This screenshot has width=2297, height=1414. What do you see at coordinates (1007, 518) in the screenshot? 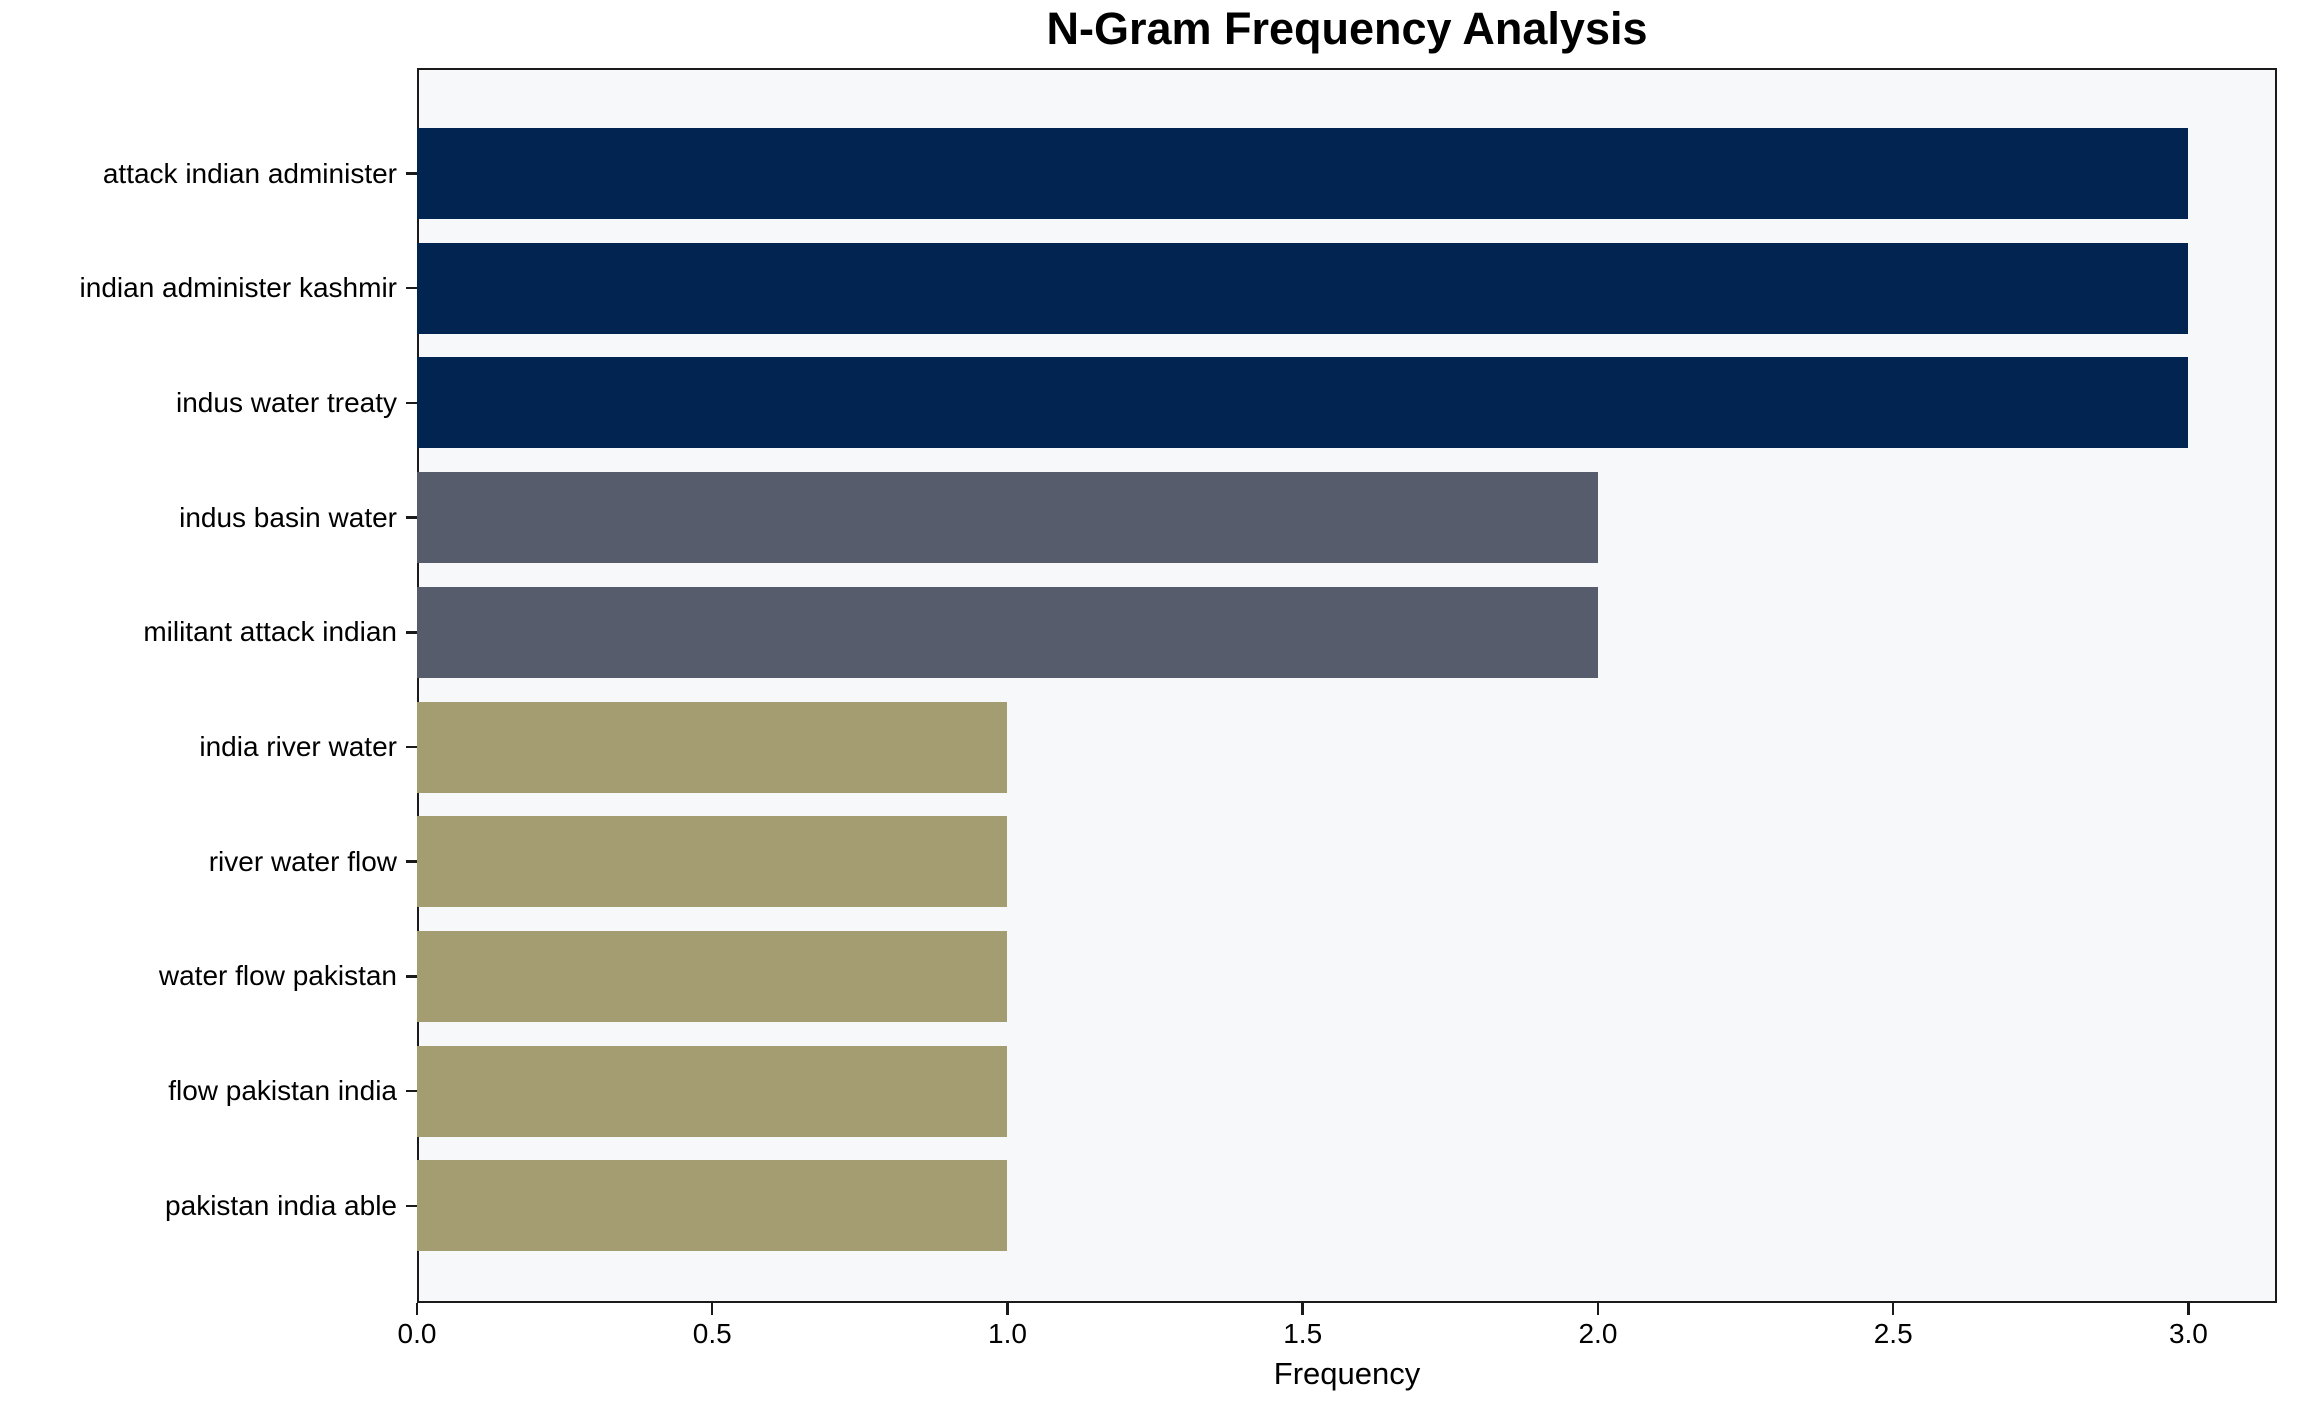
I see `bar-indus-basin-water` at bounding box center [1007, 518].